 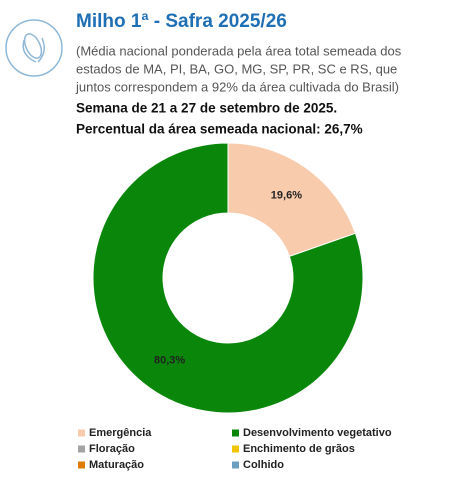 I want to click on data-label: 80,3%, so click(x=169, y=360).